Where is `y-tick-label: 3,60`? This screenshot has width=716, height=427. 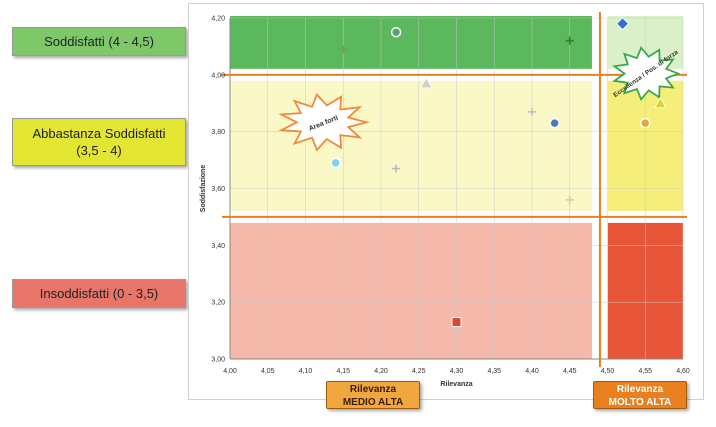 y-tick-label: 3,60 is located at coordinates (218, 189).